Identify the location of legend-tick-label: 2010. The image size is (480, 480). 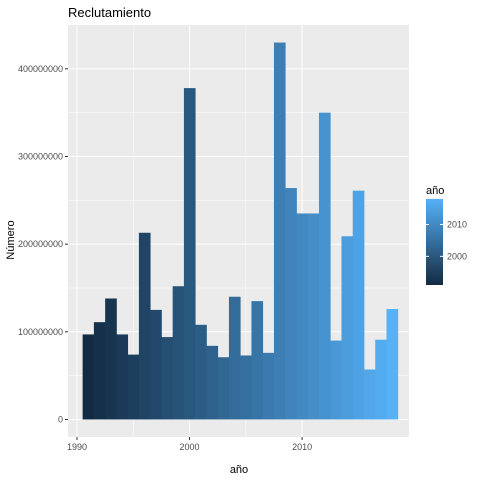
(457, 224).